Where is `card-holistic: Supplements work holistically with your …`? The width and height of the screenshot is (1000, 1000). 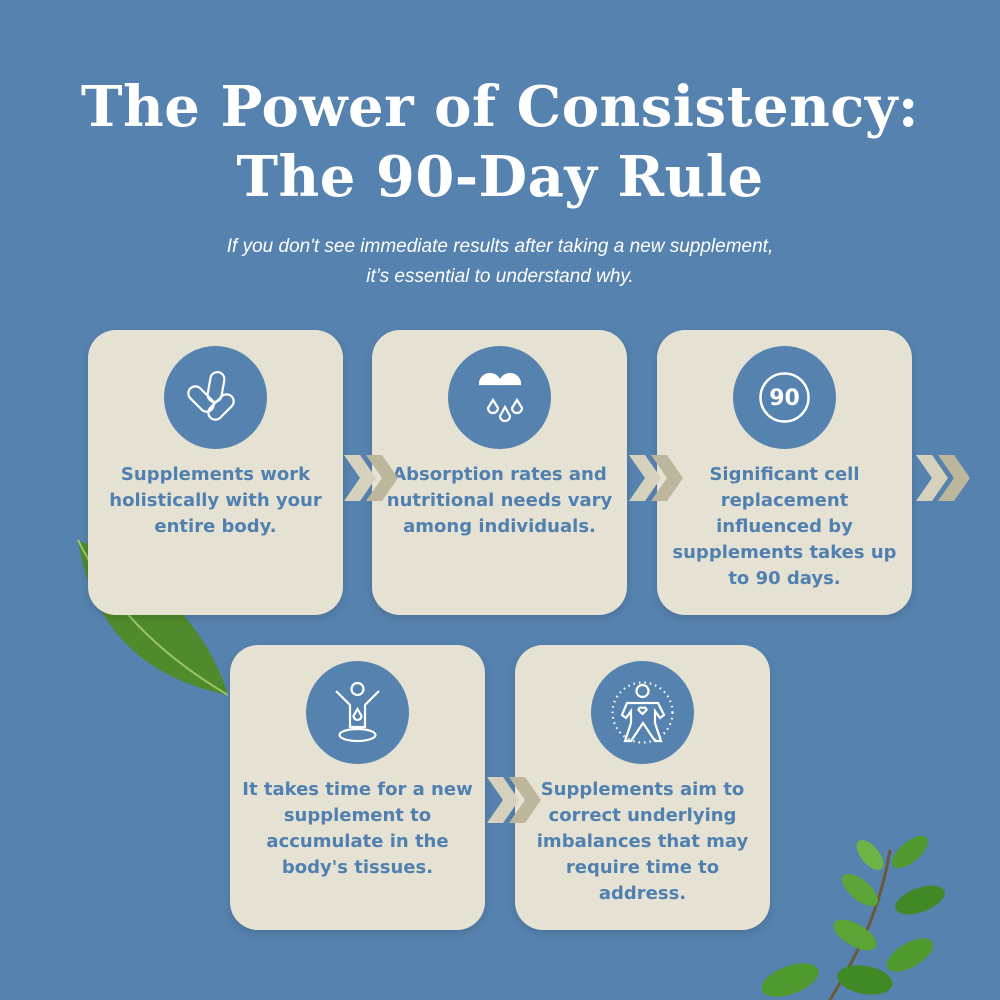 card-holistic: Supplements work holistically with your … is located at coordinates (215, 472).